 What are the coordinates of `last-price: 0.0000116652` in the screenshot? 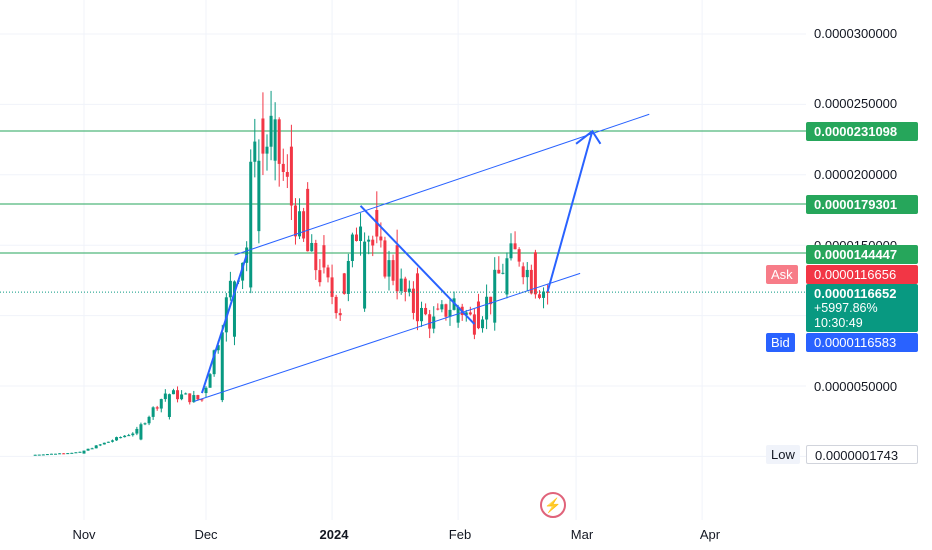 It's located at (855, 293).